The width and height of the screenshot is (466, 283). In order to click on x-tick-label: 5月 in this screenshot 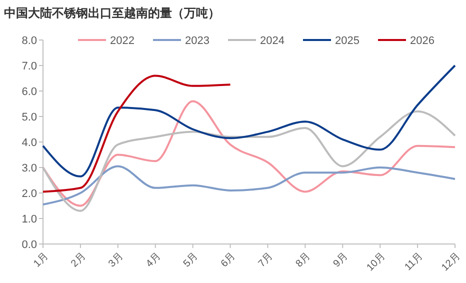, I will do `click(191, 260)`.